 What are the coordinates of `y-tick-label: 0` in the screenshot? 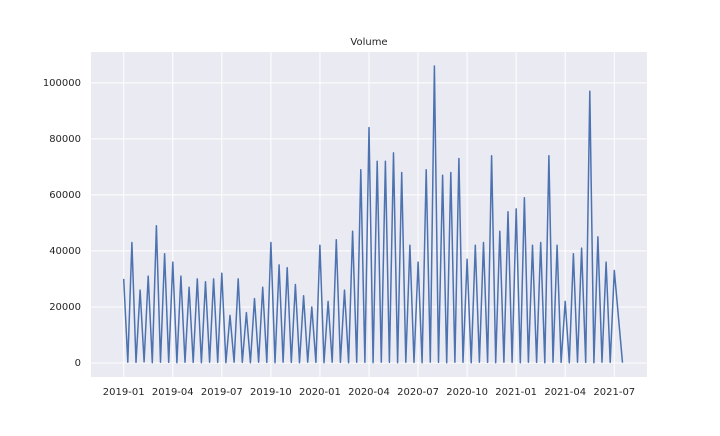 It's located at (78, 363).